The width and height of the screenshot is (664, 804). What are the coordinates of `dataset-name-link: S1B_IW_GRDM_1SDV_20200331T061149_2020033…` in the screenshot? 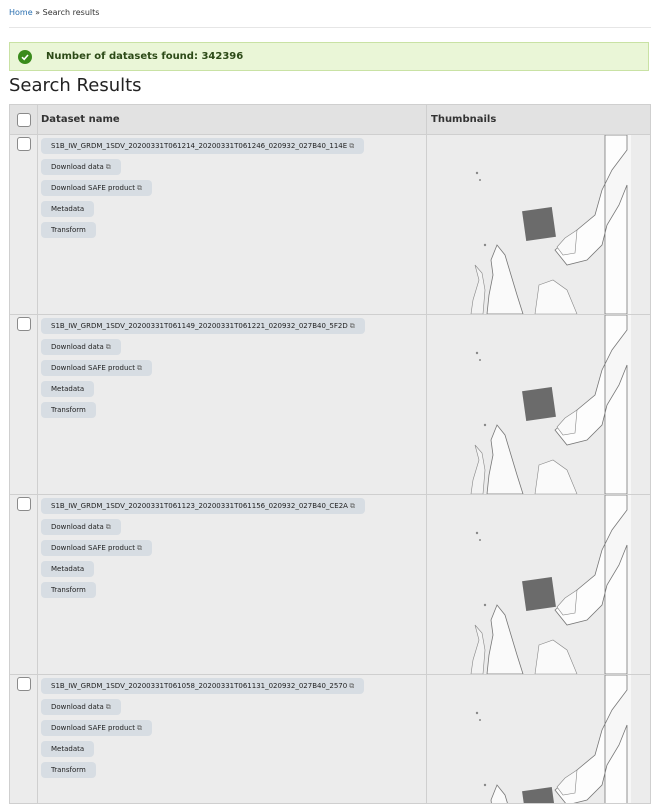 It's located at (203, 326).